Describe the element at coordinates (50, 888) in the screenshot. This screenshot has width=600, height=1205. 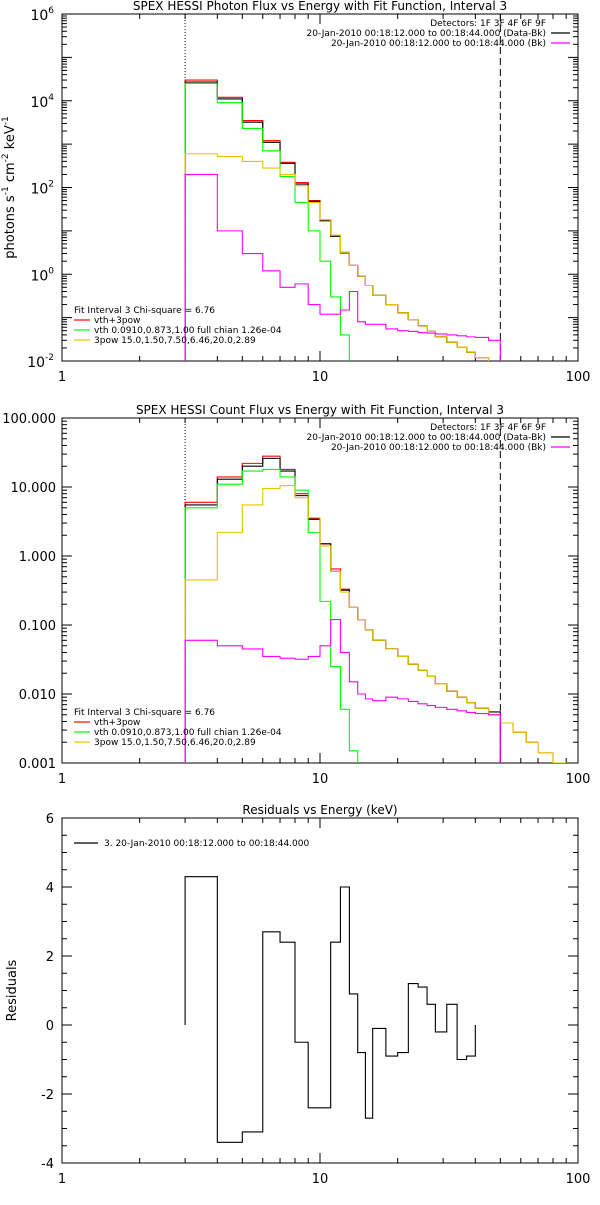
I see `y-tick-label: 4` at that location.